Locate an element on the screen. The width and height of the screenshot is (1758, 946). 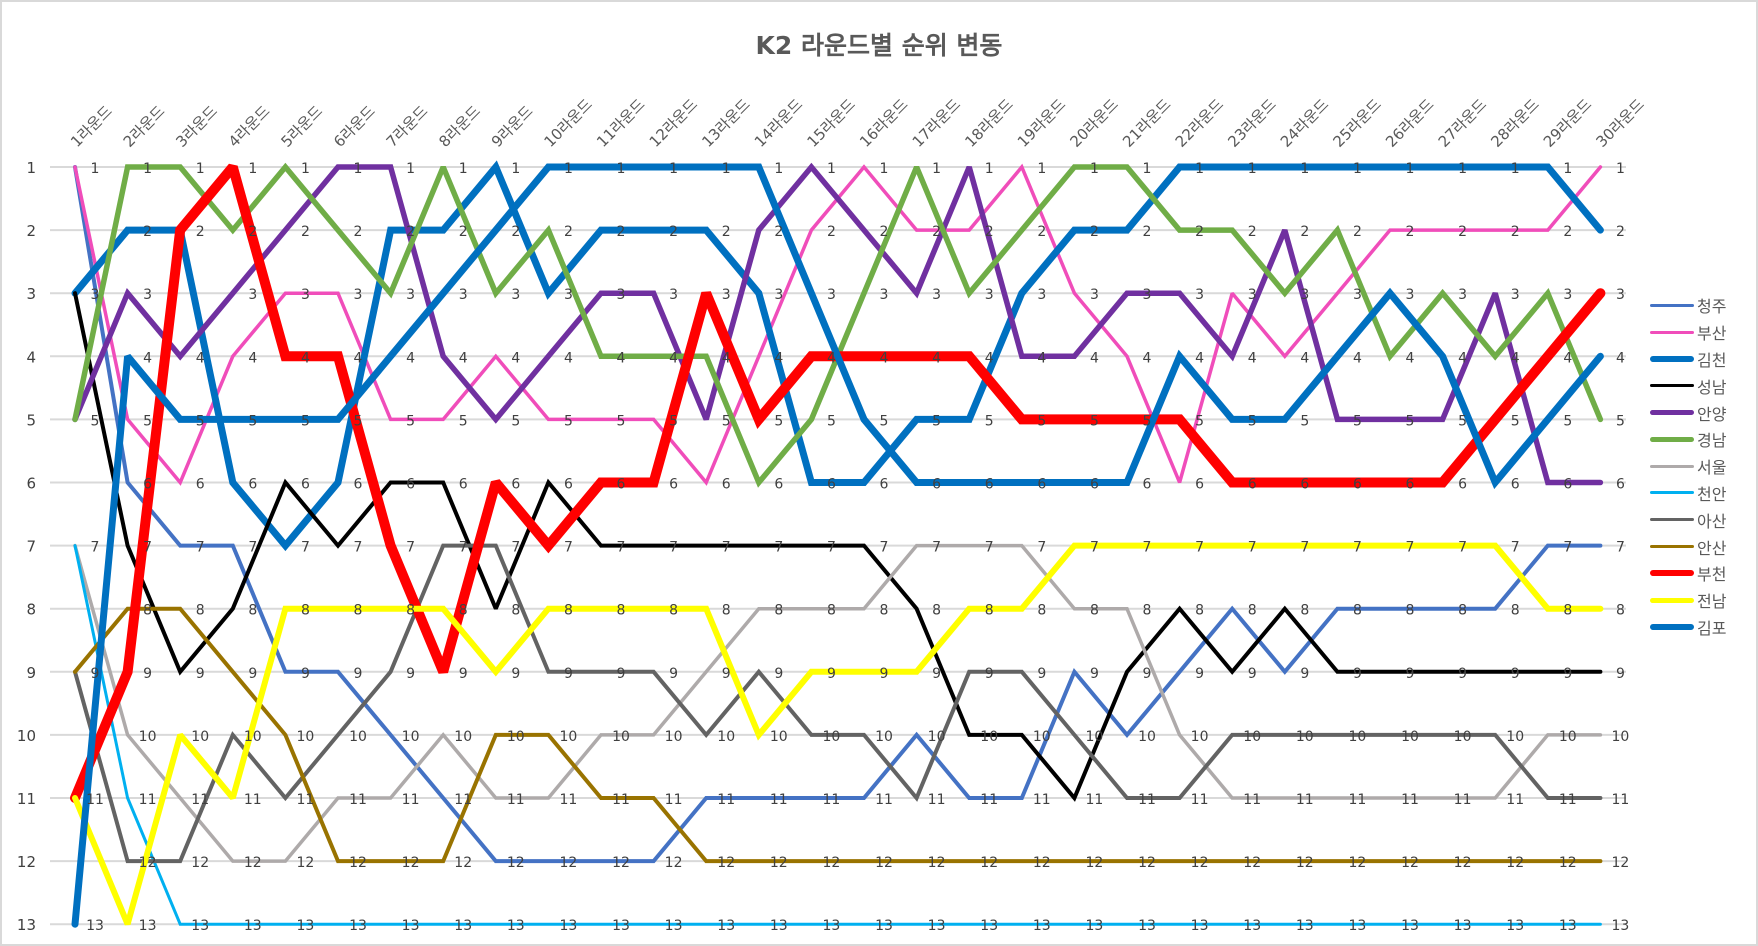
y-tick-label: 4 is located at coordinates (31, 357).